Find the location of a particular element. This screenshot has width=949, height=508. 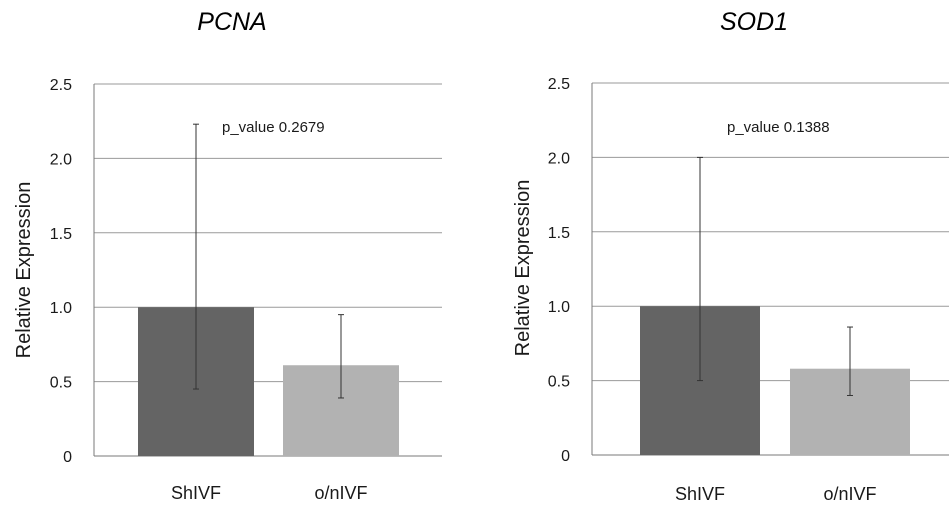

p-value-annotation: p_value 0.2679 is located at coordinates (273, 127).